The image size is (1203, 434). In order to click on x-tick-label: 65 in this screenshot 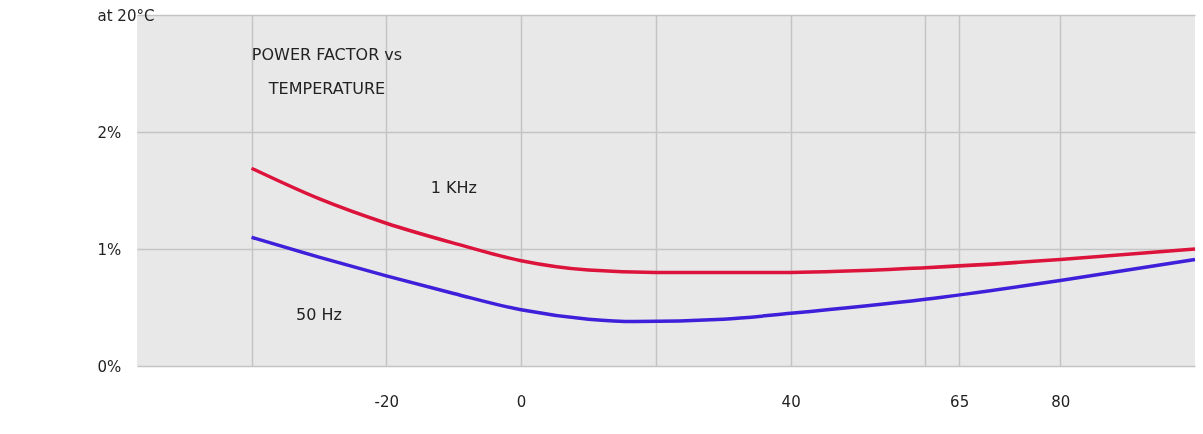, I will do `click(960, 401)`.